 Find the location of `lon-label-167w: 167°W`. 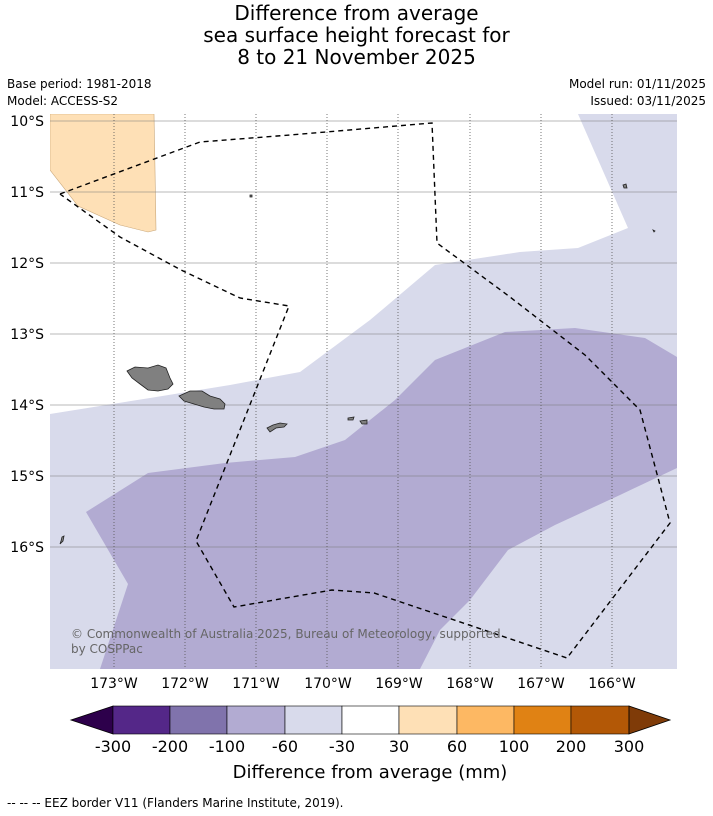

lon-label-167w: 167°W is located at coordinates (541, 684).